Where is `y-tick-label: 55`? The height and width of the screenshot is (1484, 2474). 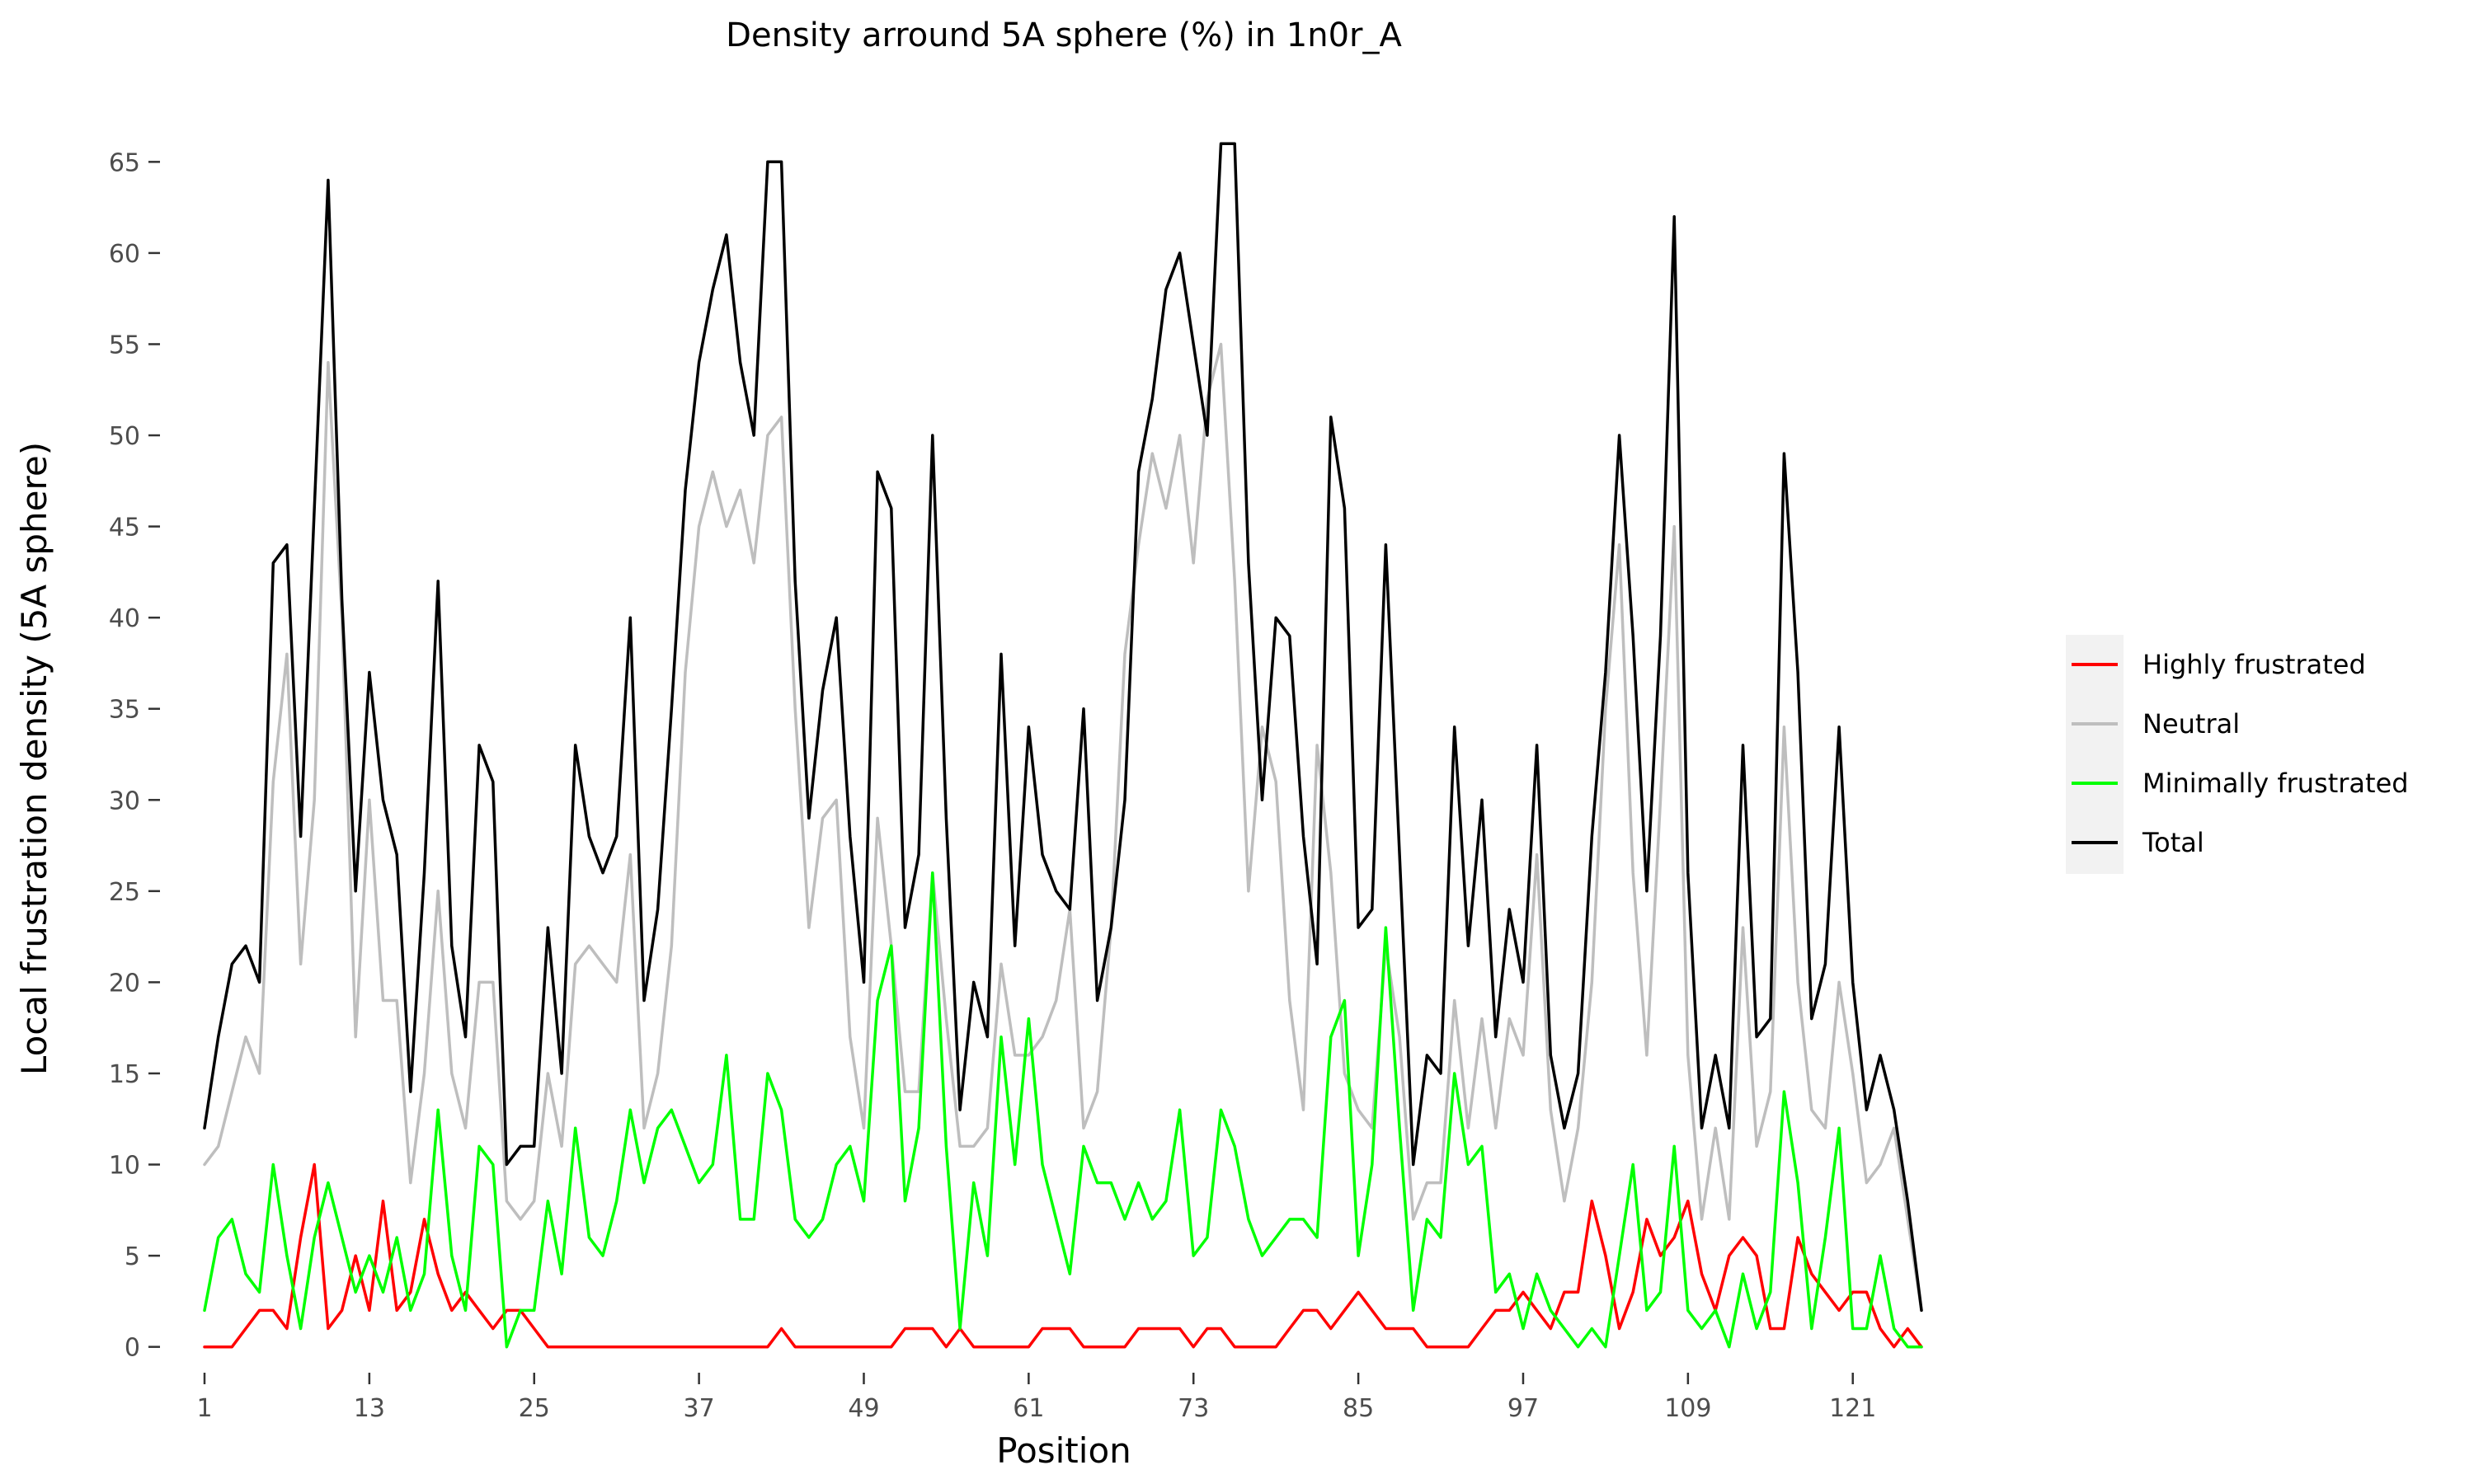 y-tick-label: 55 is located at coordinates (124, 345).